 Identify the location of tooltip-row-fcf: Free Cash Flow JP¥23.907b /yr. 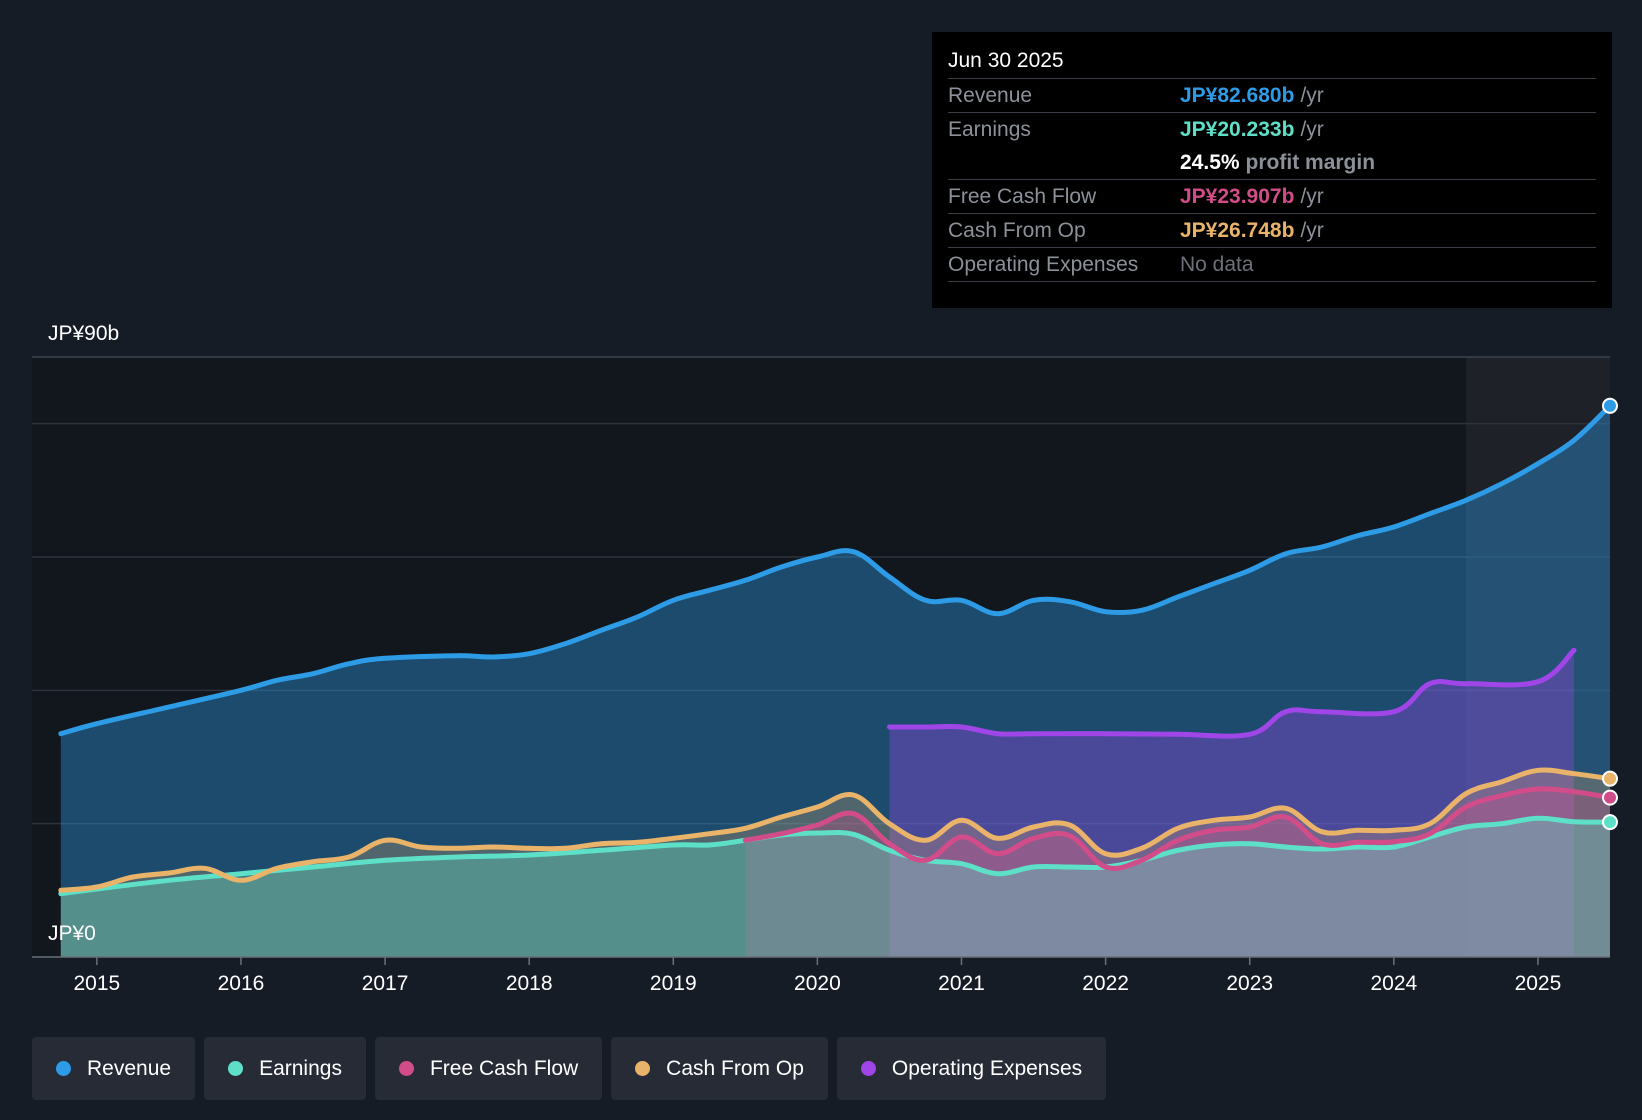
(1272, 197).